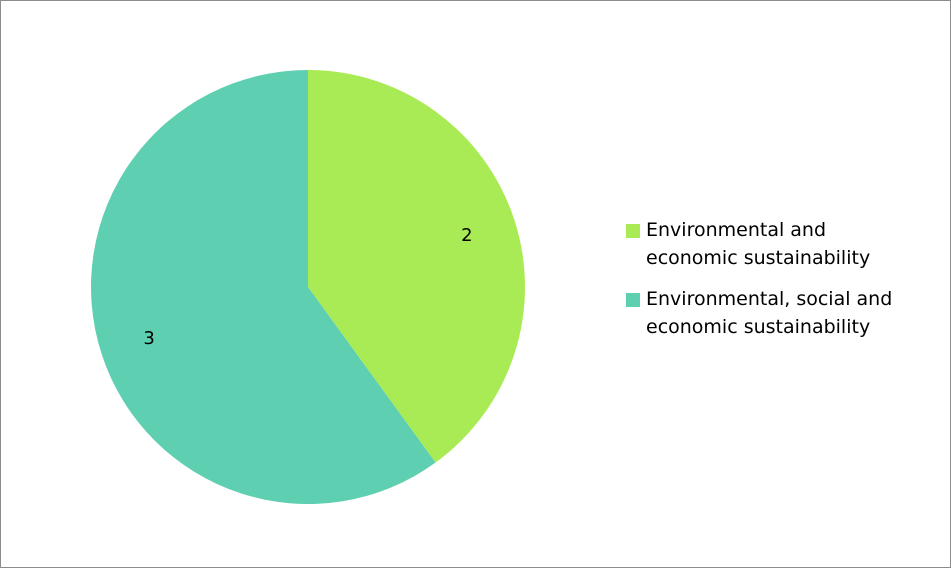 Image resolution: width=951 pixels, height=568 pixels. I want to click on legend-label-line-1: Environmental, social and, so click(769, 299).